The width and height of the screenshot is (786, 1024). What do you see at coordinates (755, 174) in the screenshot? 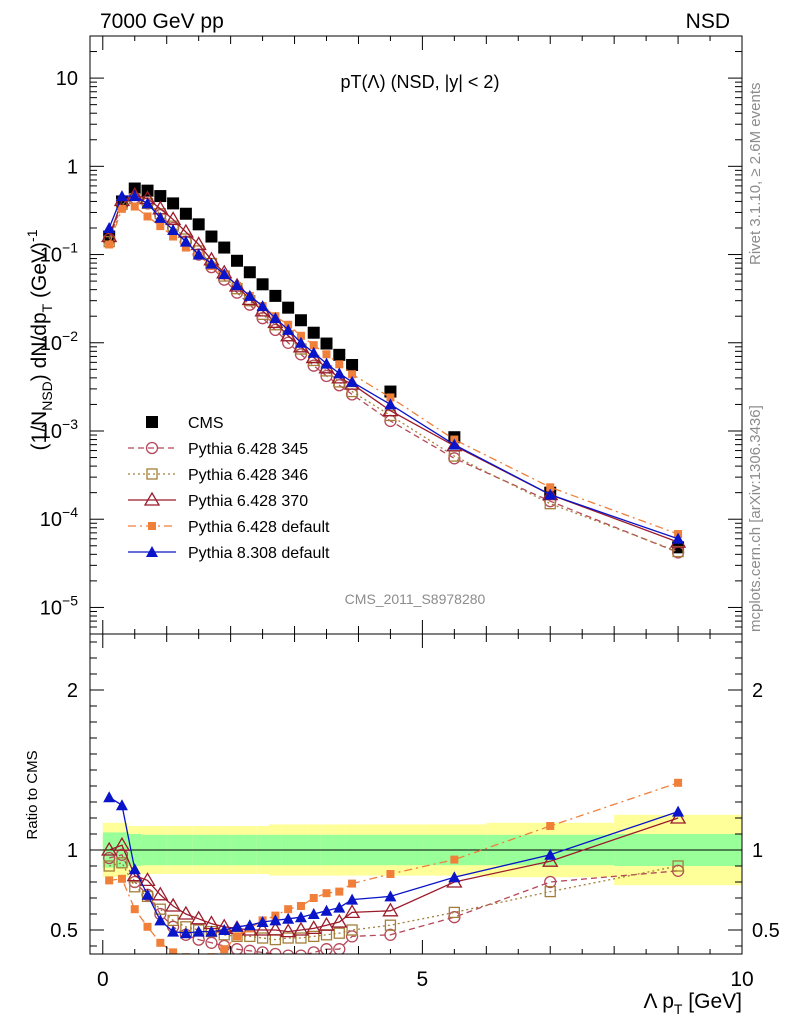
I see `rivet-version-text: Rivet 3.1.10, ≥ 2.6M events` at bounding box center [755, 174].